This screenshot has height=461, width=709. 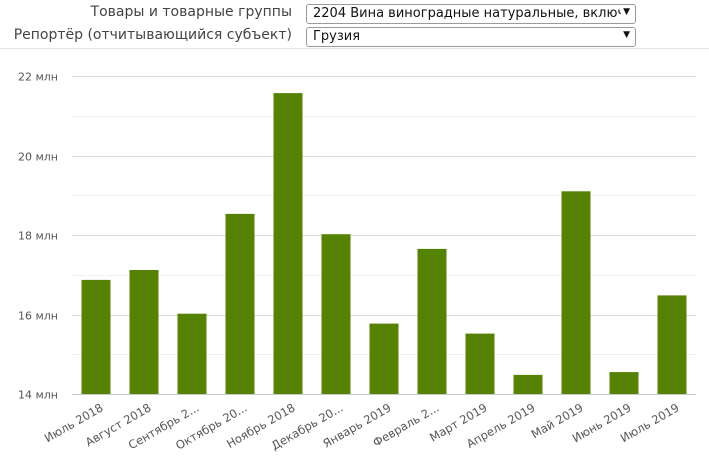 I want to click on y-tick-label: 22 млн, so click(x=38, y=77).